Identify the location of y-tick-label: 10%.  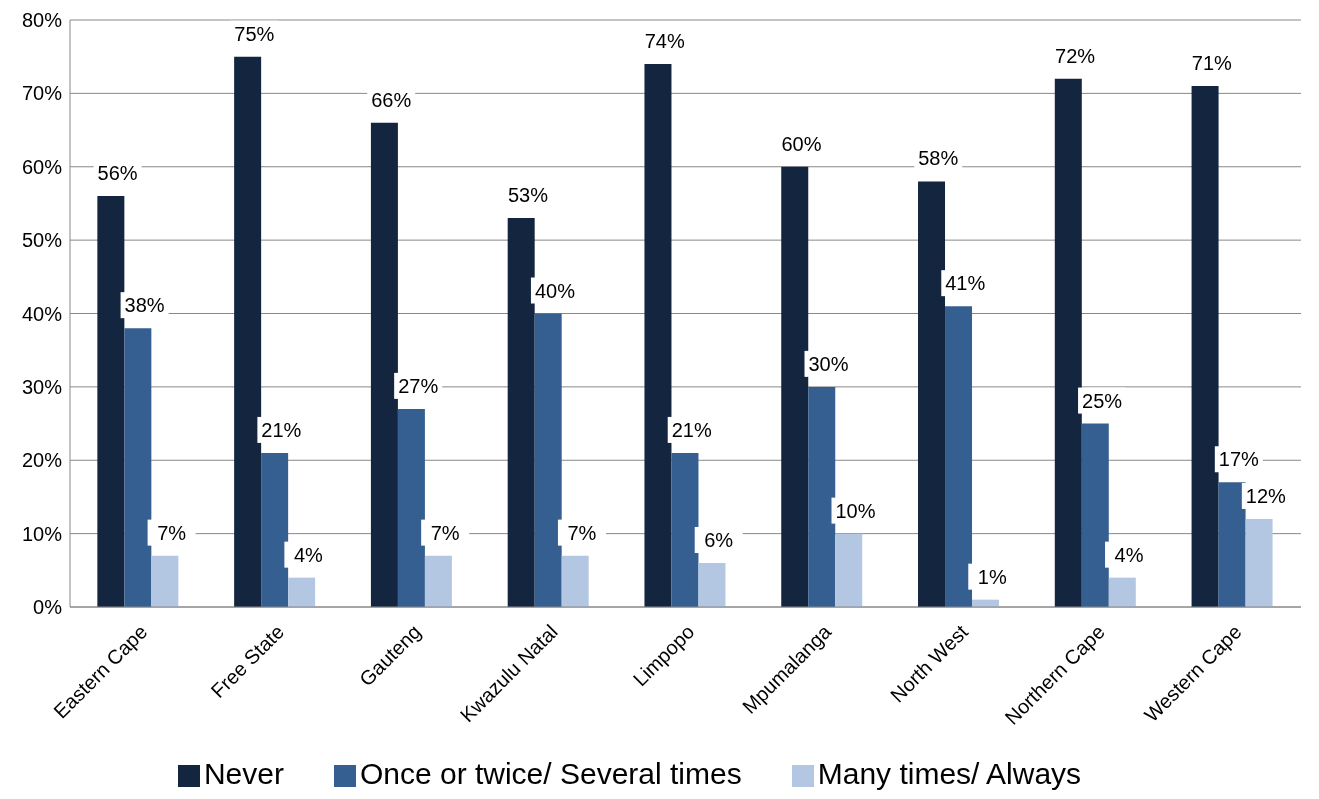
(42, 533).